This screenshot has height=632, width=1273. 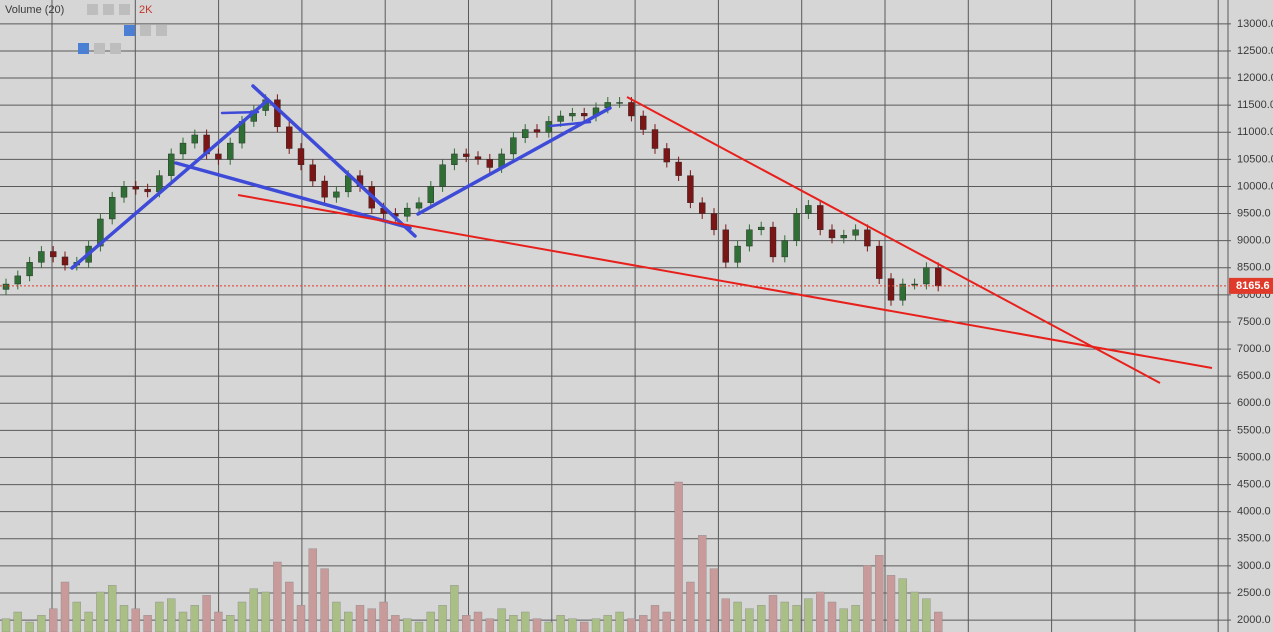 I want to click on y-tick-label: 3500.0, so click(x=1254, y=539).